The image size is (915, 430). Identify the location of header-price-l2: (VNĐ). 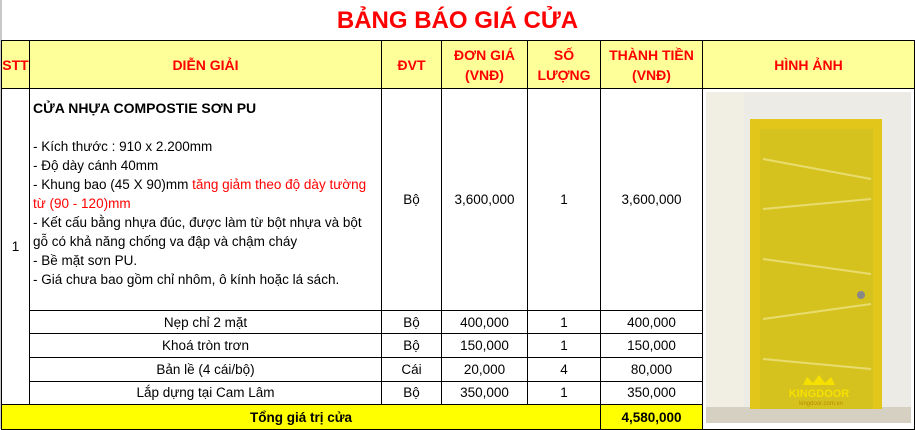
(484, 74).